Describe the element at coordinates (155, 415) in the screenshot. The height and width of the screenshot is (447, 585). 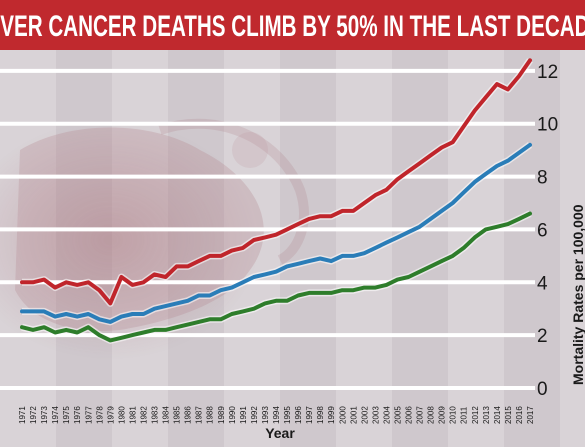
I see `x-tick-label: 1983` at that location.